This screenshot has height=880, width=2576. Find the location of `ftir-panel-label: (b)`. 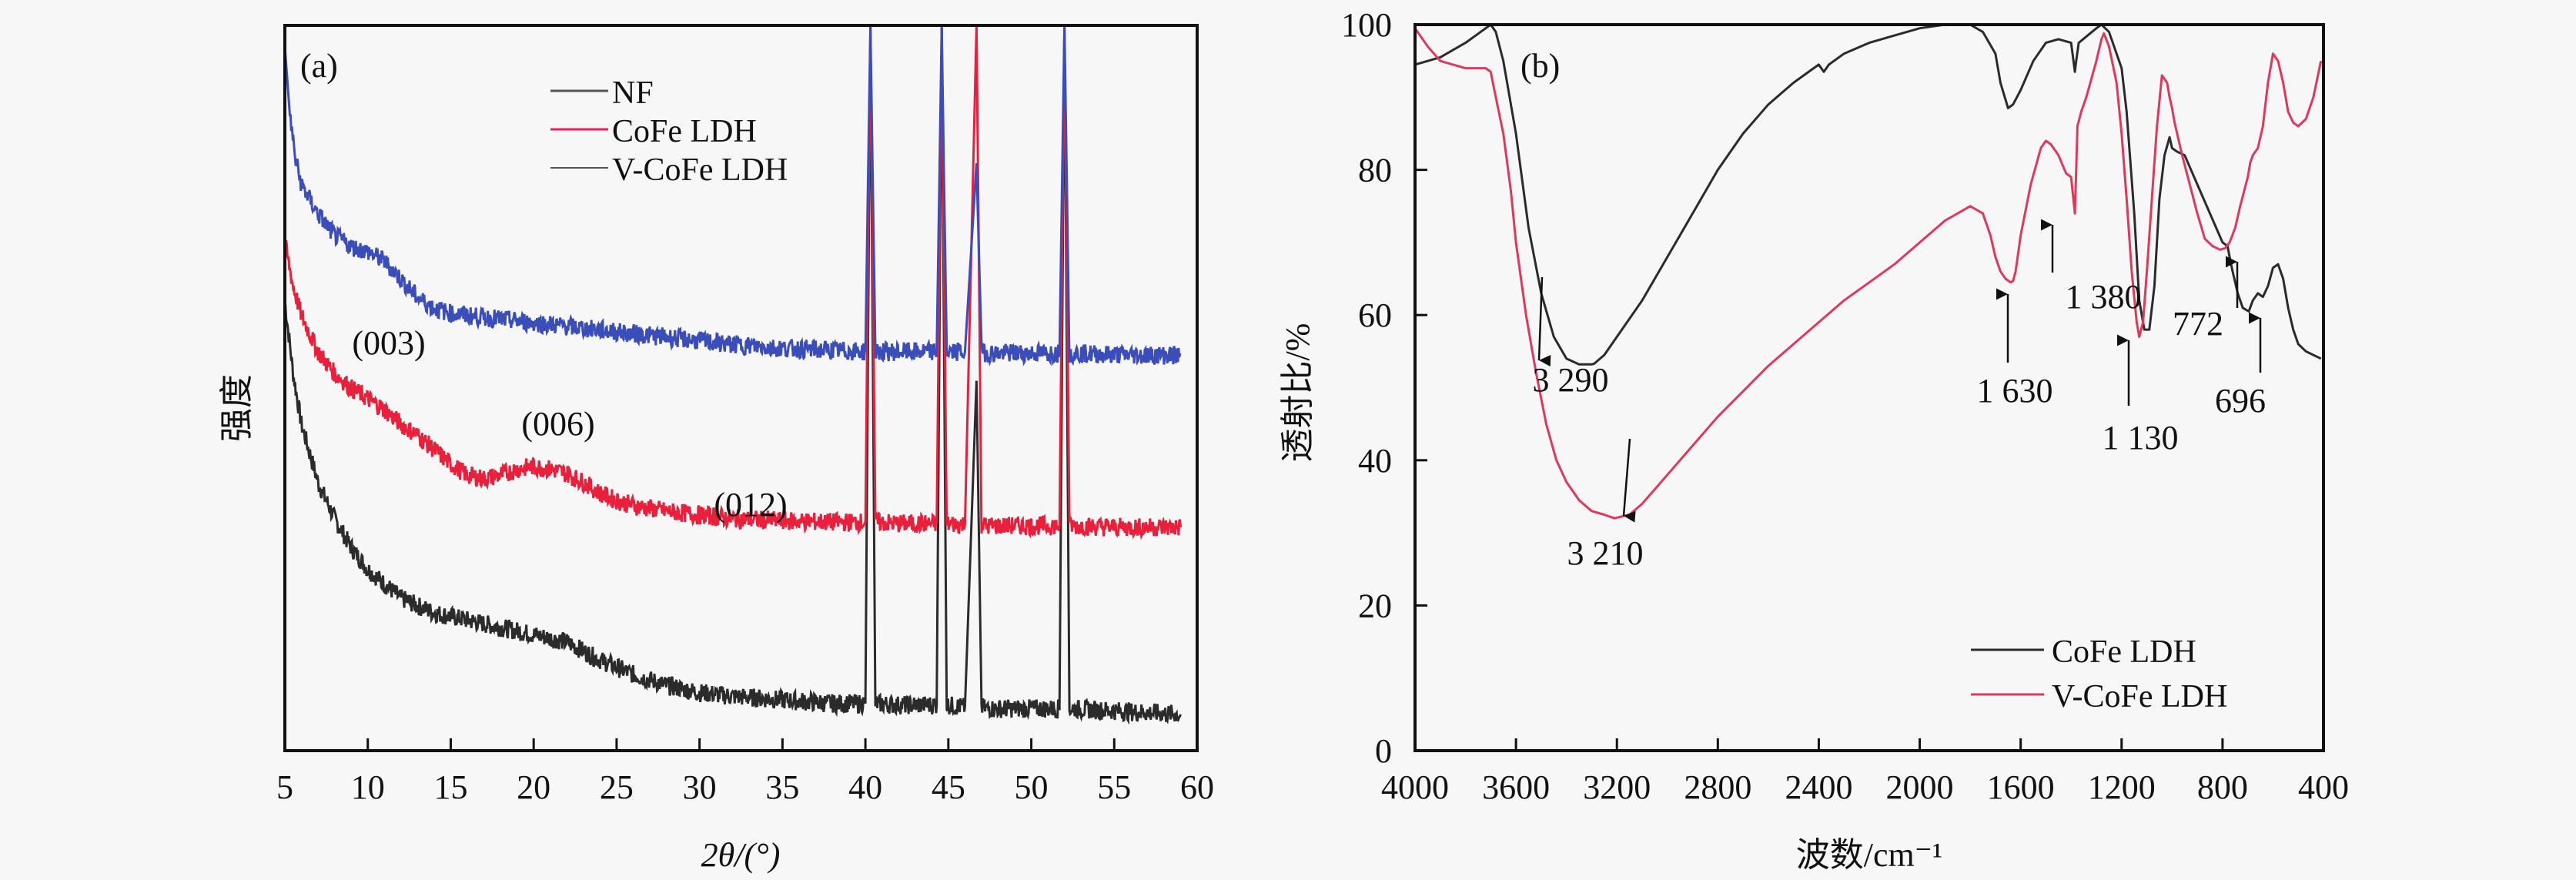

ftir-panel-label: (b) is located at coordinates (1540, 66).